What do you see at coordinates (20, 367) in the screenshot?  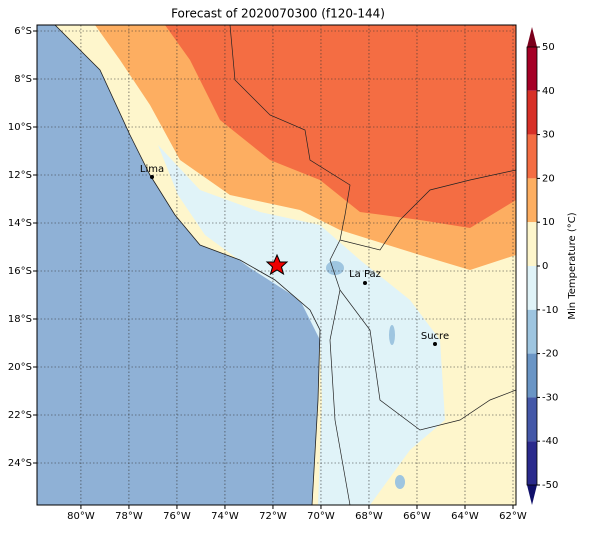 I see `y-tick-label: 20°S` at bounding box center [20, 367].